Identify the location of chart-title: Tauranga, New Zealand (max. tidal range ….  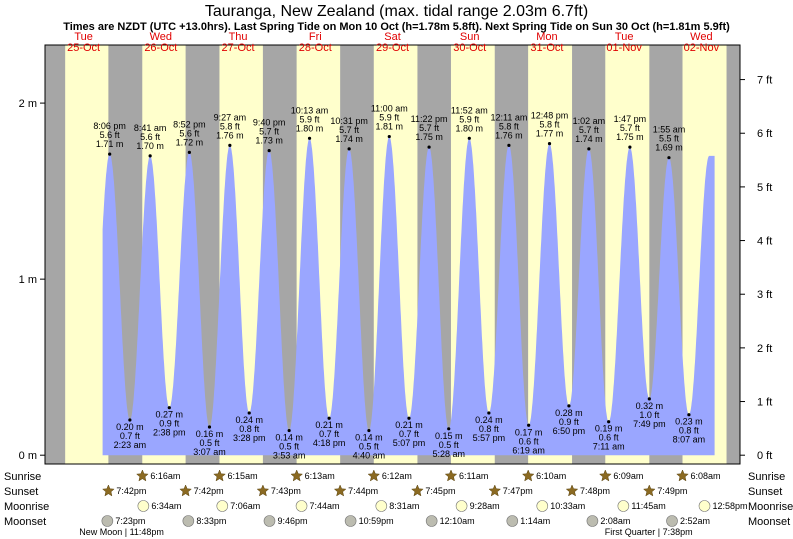
(396, 11).